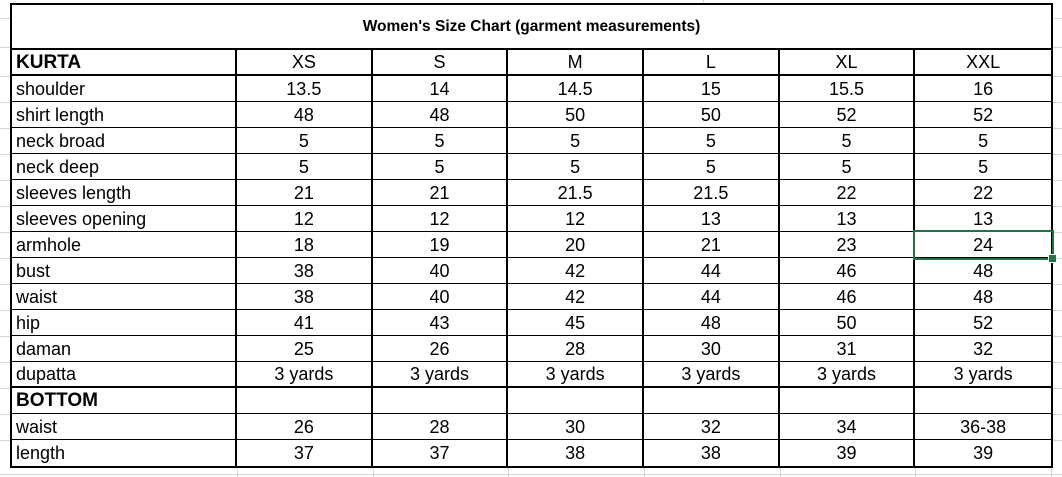  I want to click on row-label-armhole: armhole, so click(124, 245).